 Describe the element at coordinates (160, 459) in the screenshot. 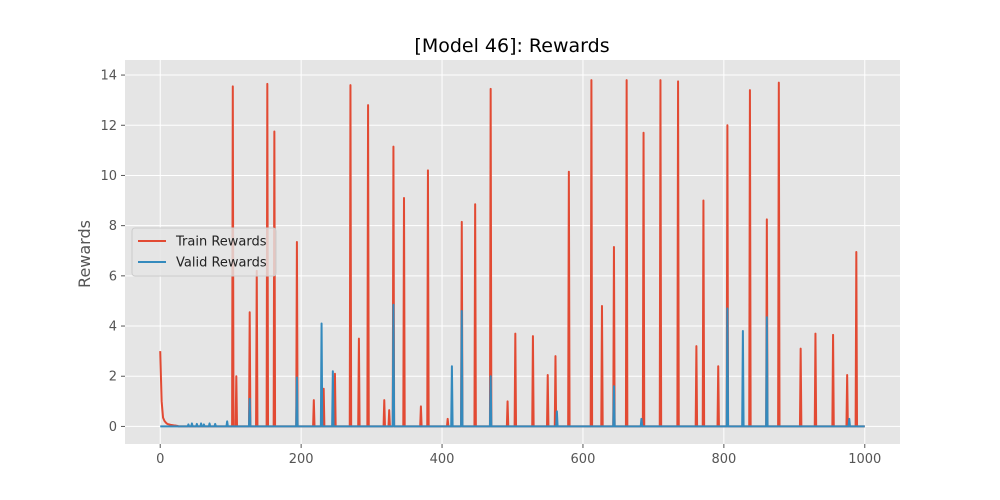

I see `x-tick-label: 0` at that location.